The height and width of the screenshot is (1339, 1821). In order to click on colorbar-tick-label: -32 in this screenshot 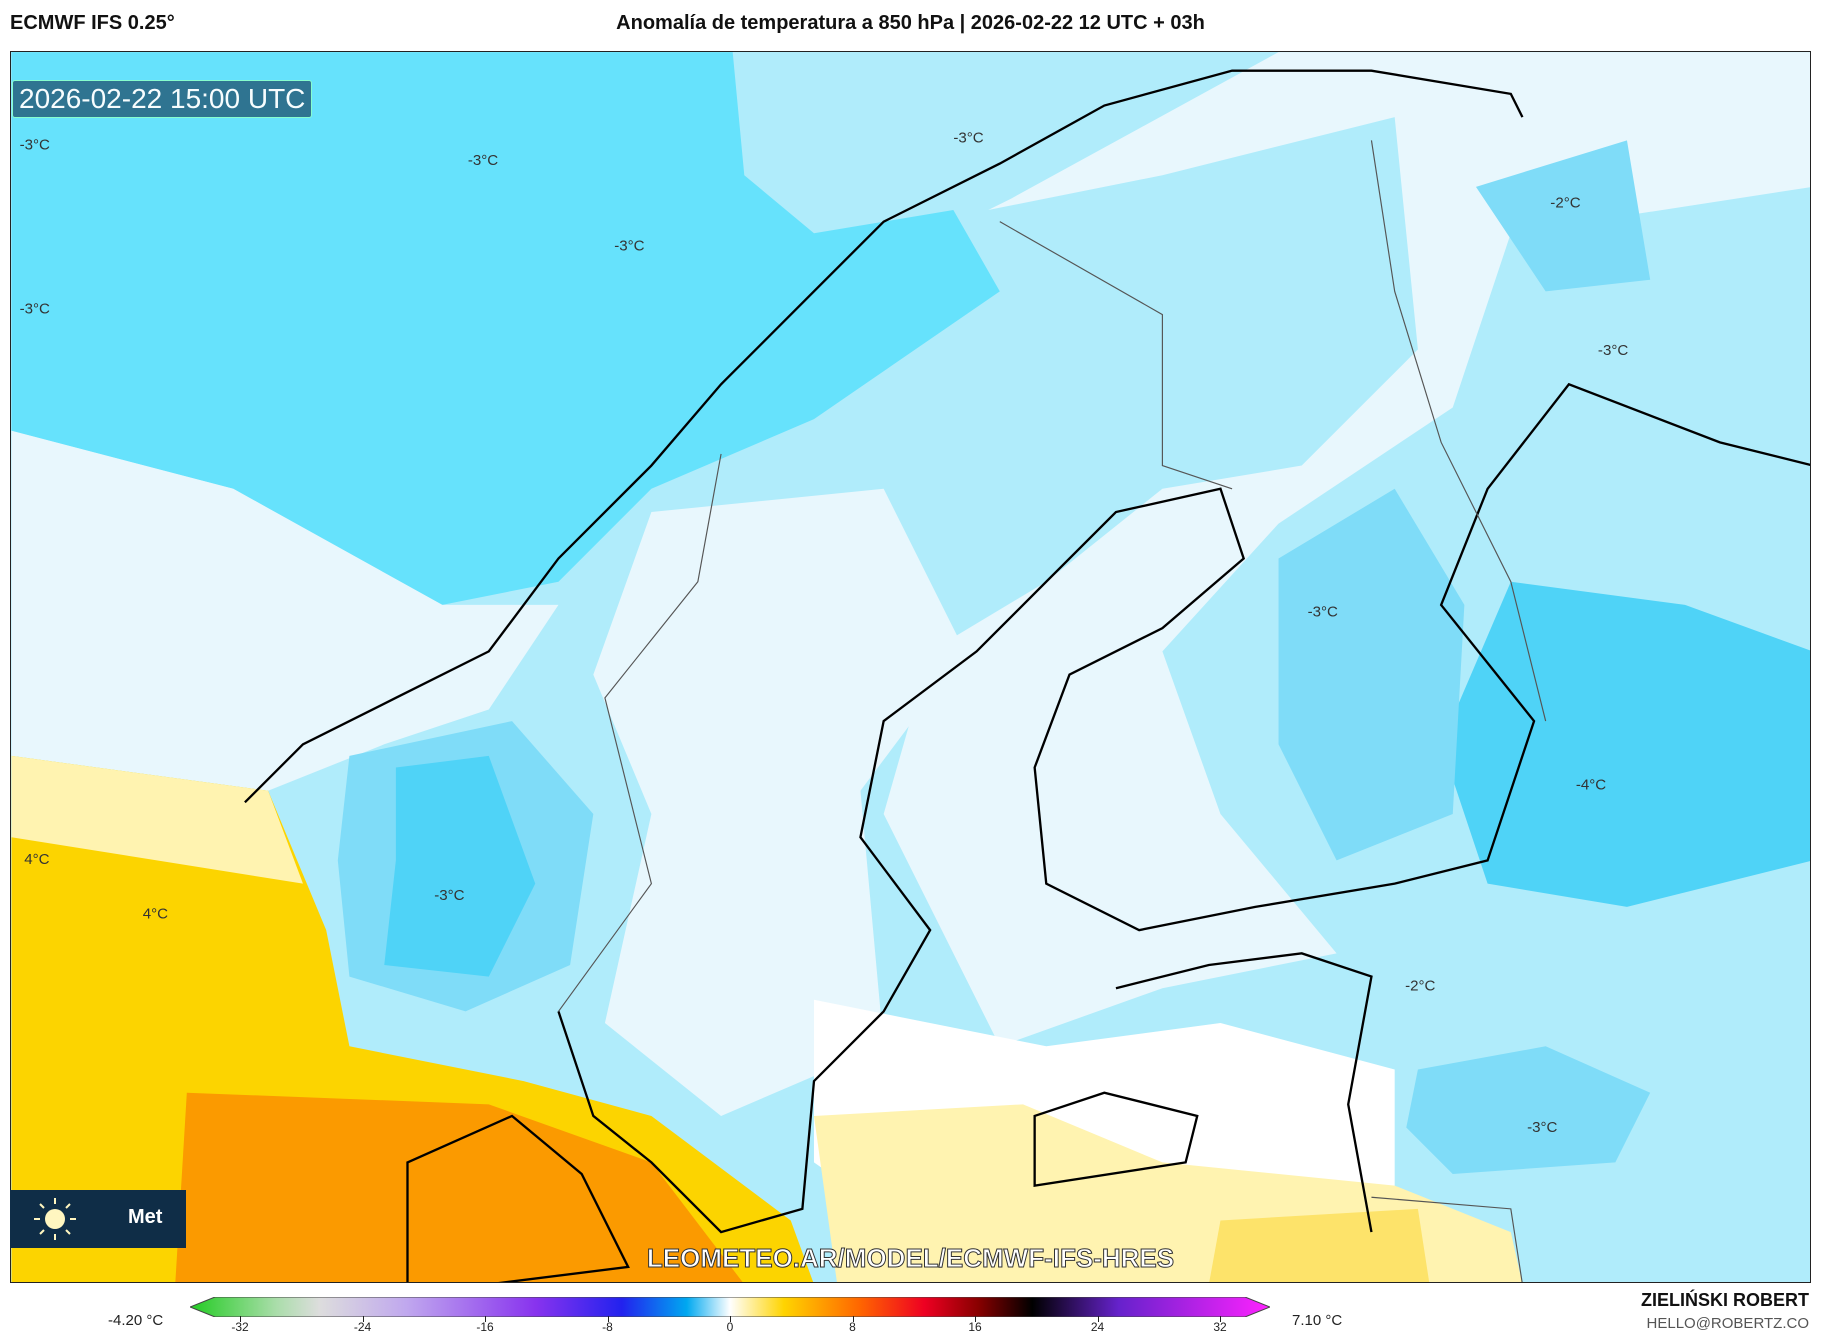, I will do `click(240, 1327)`.